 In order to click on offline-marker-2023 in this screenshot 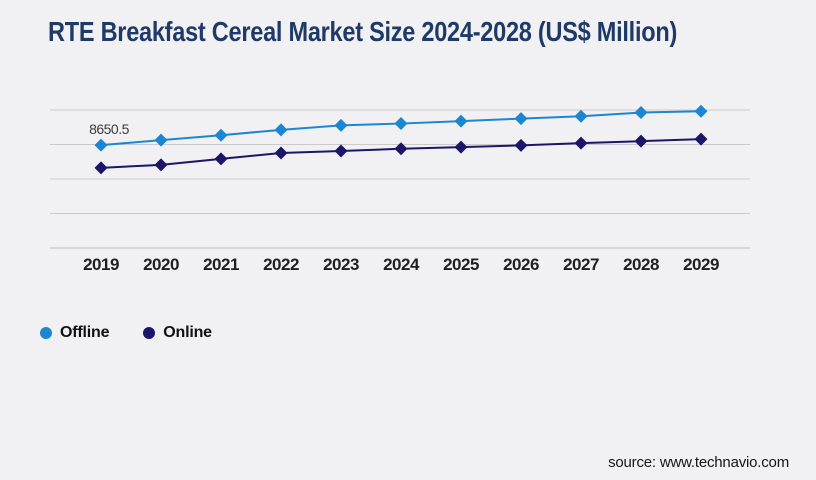, I will do `click(341, 125)`.